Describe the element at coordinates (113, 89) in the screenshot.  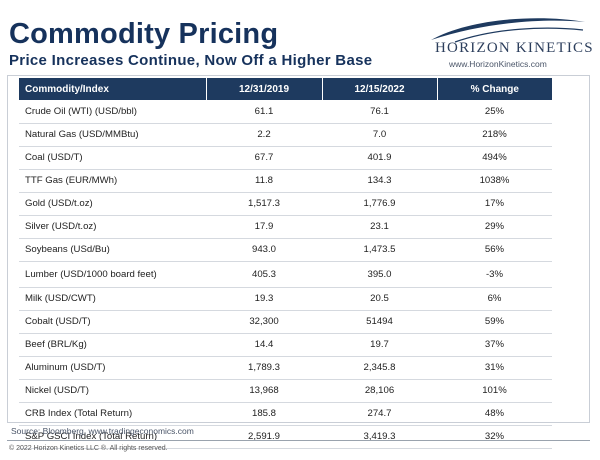
I see `column-header-commodity: Commodity/Index` at that location.